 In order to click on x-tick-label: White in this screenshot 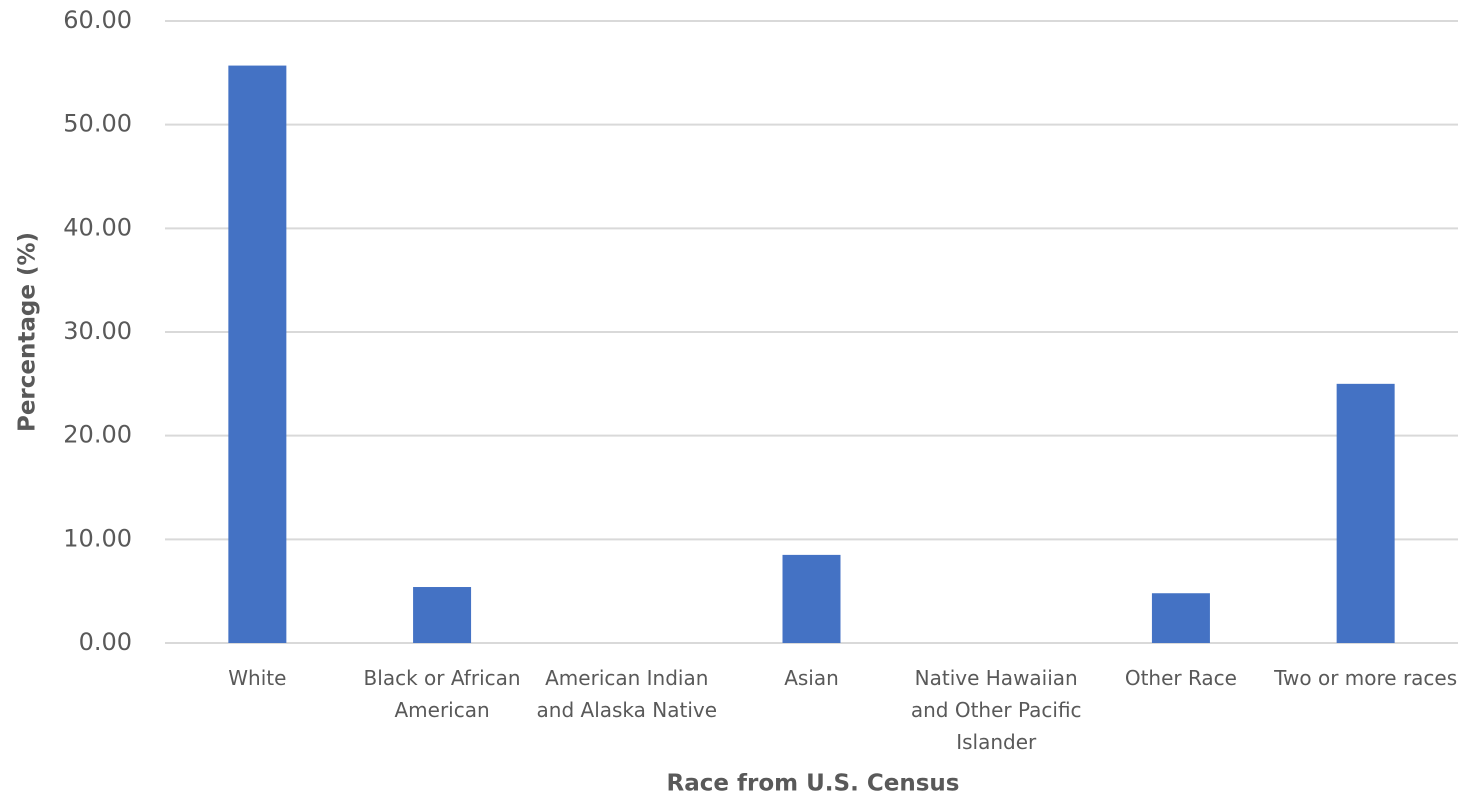, I will do `click(257, 678)`.